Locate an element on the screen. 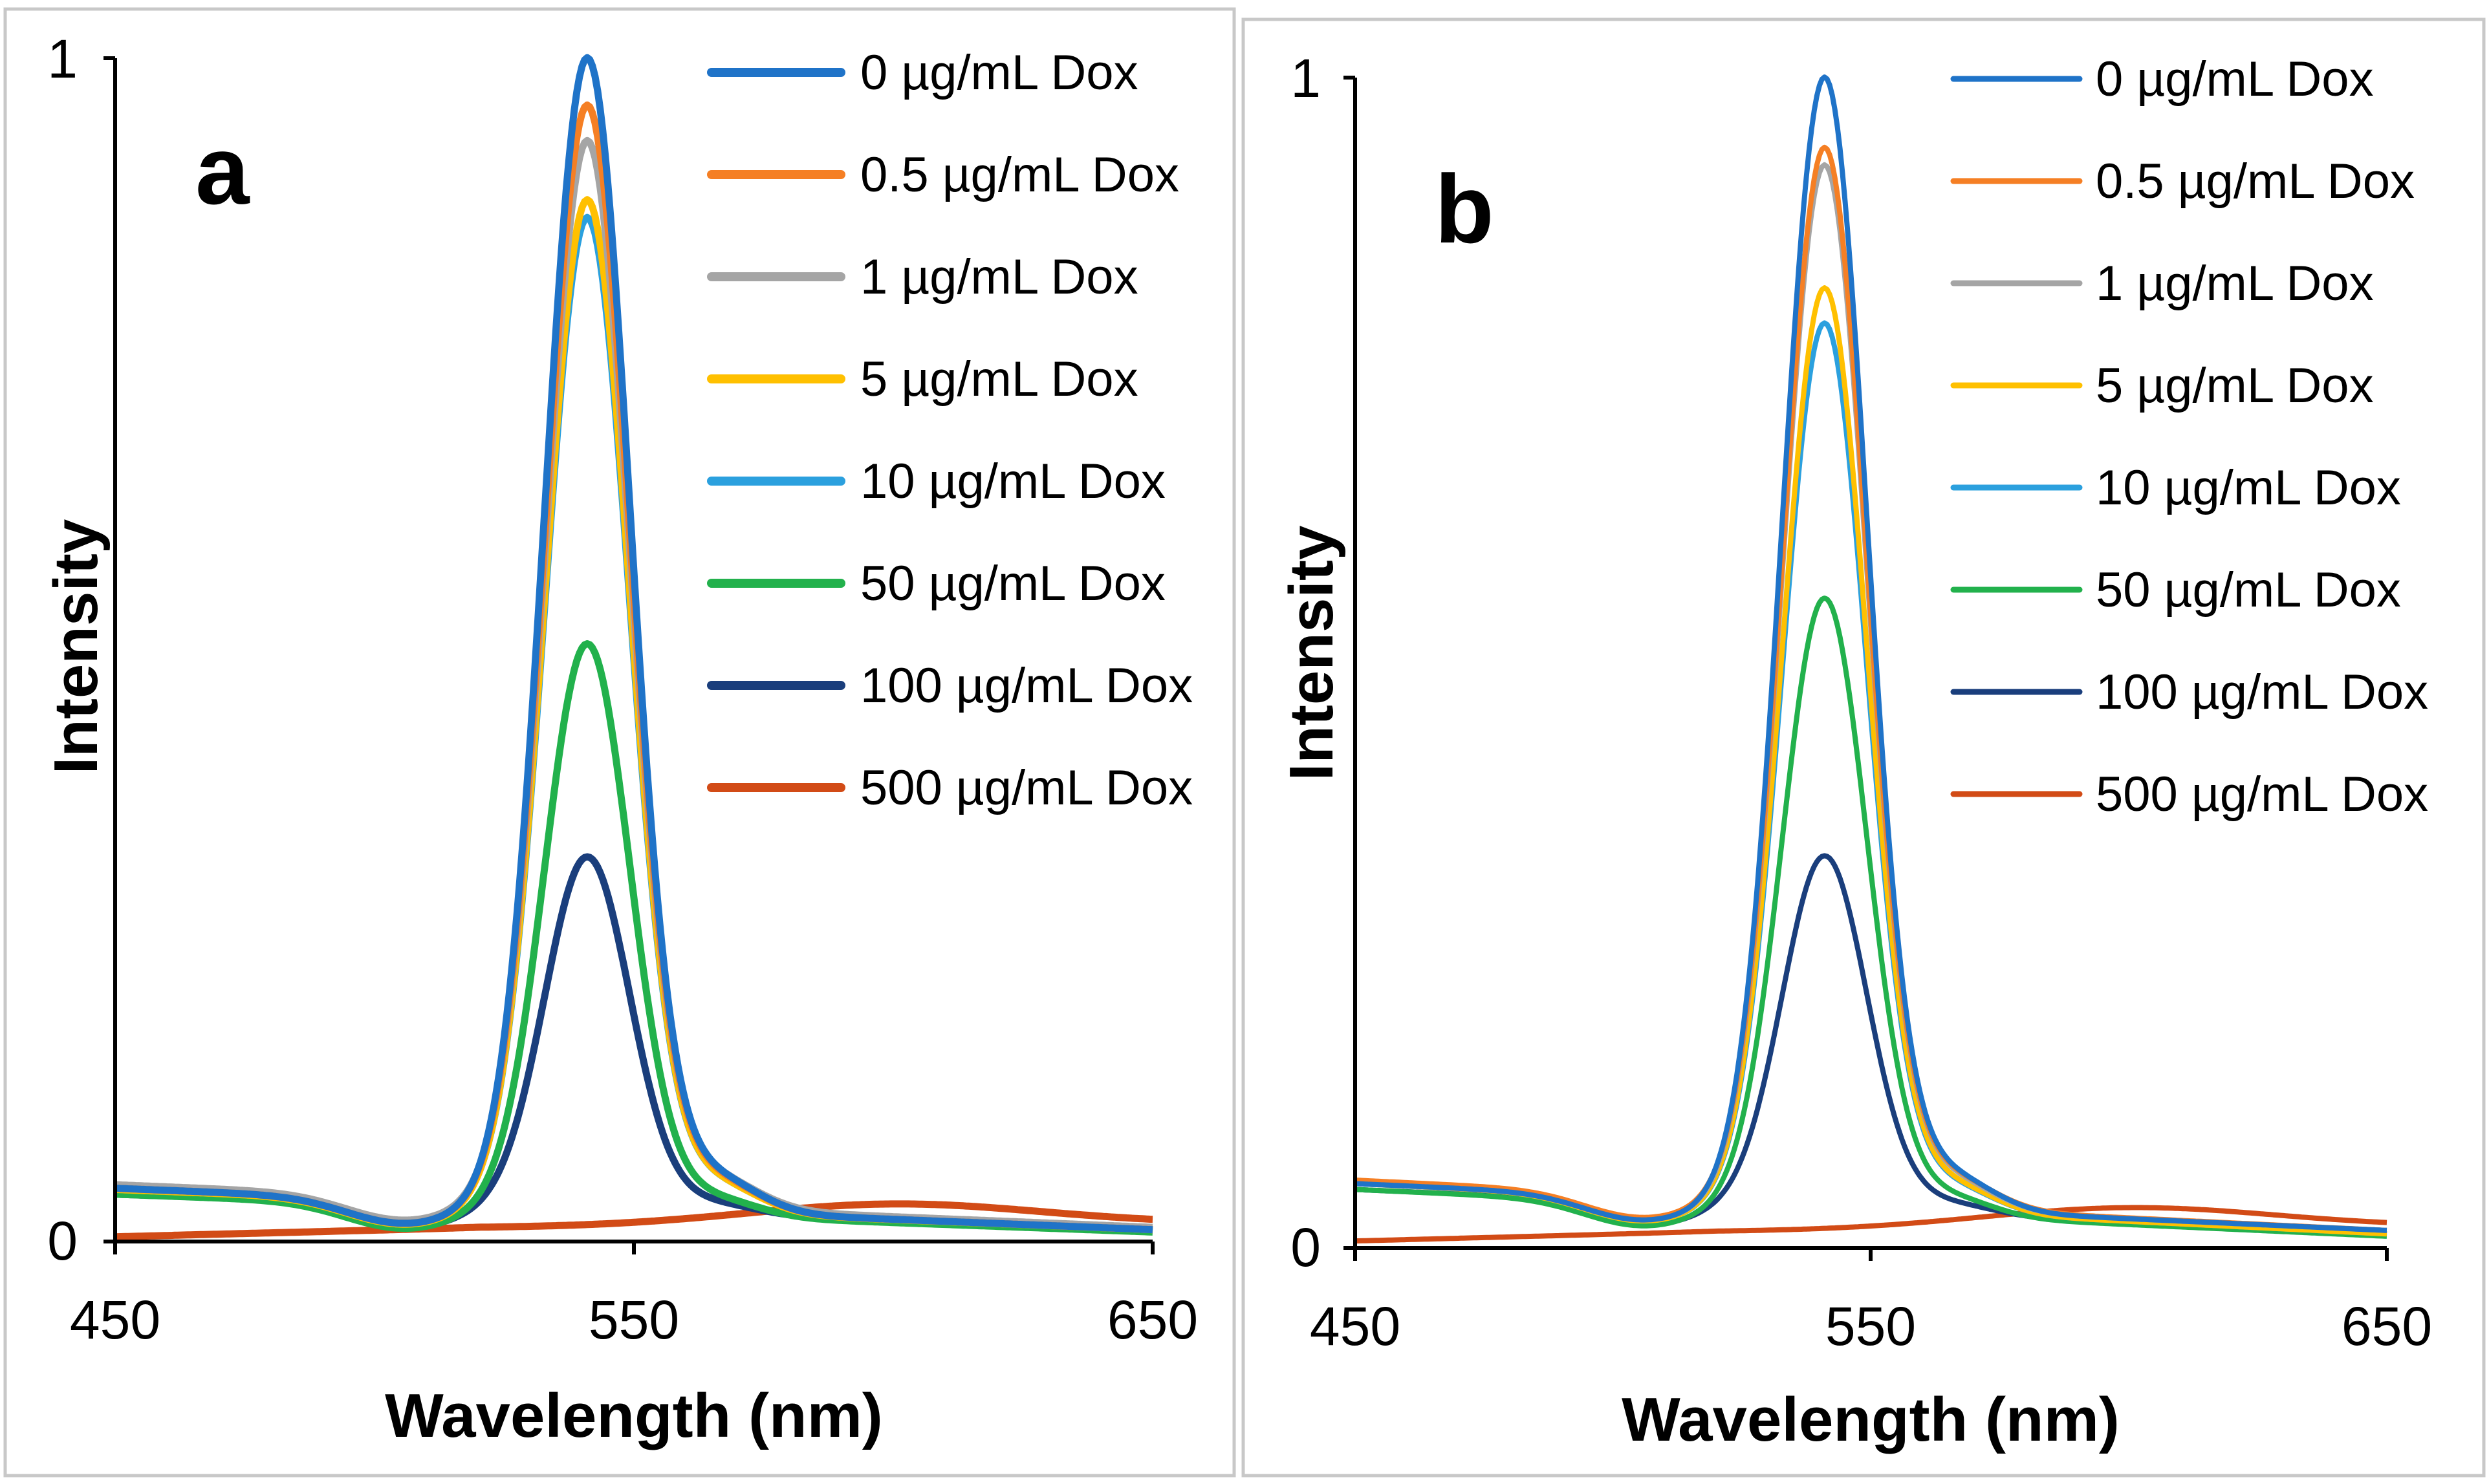 This screenshot has width=2489, height=1484. panel-a-y-tick-label-max: 1 is located at coordinates (62, 58).